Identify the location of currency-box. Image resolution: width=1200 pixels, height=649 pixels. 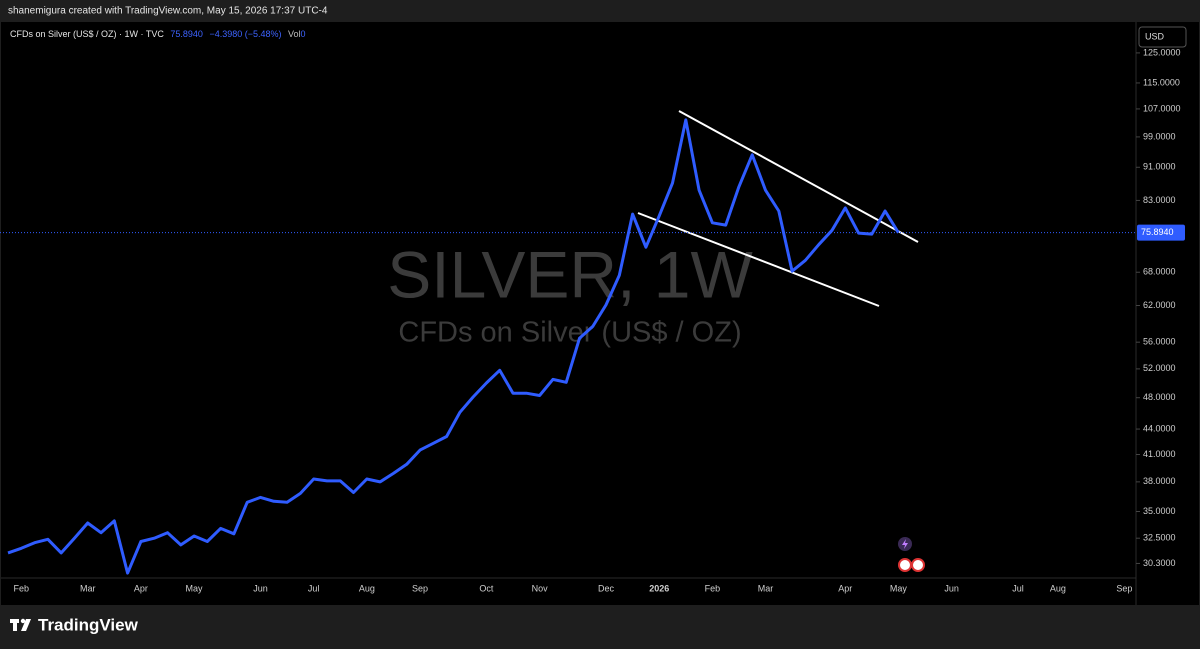
(1162, 37).